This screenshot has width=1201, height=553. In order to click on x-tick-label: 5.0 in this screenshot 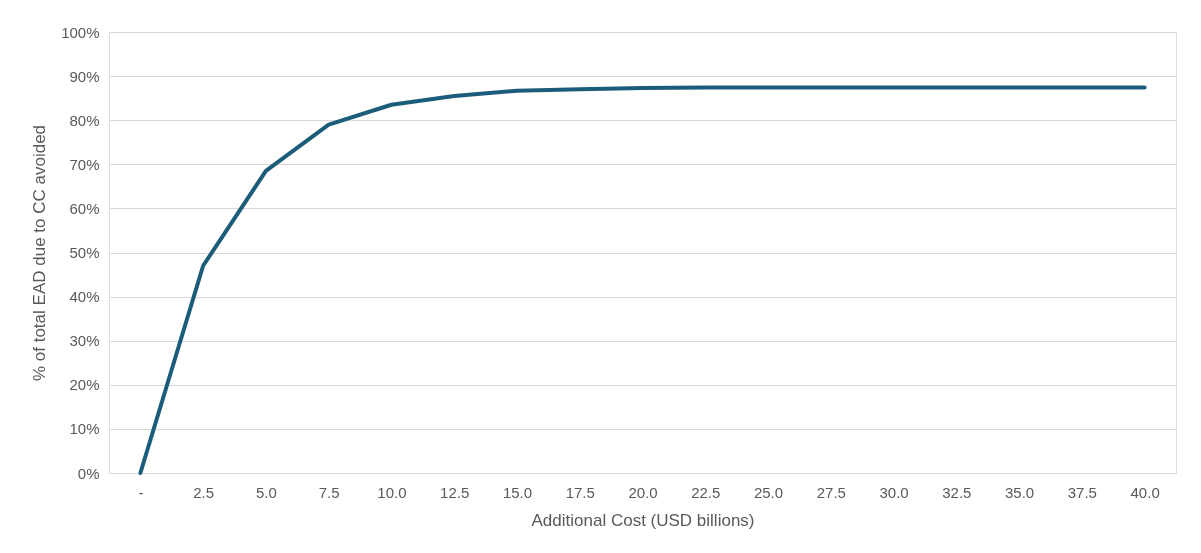, I will do `click(266, 492)`.